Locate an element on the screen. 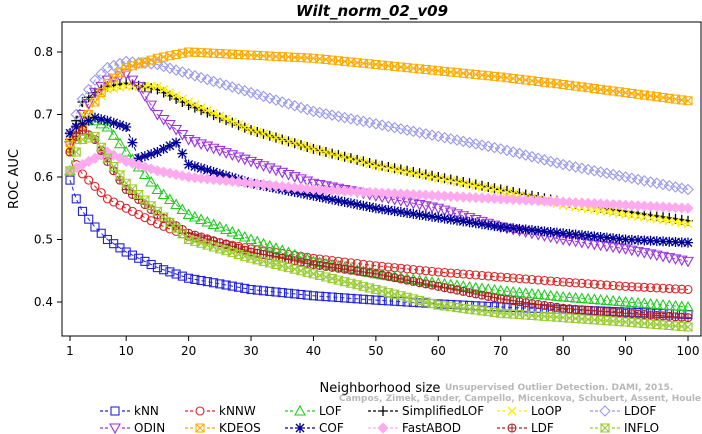  legend-label: SimplifiedLOF is located at coordinates (443, 411).